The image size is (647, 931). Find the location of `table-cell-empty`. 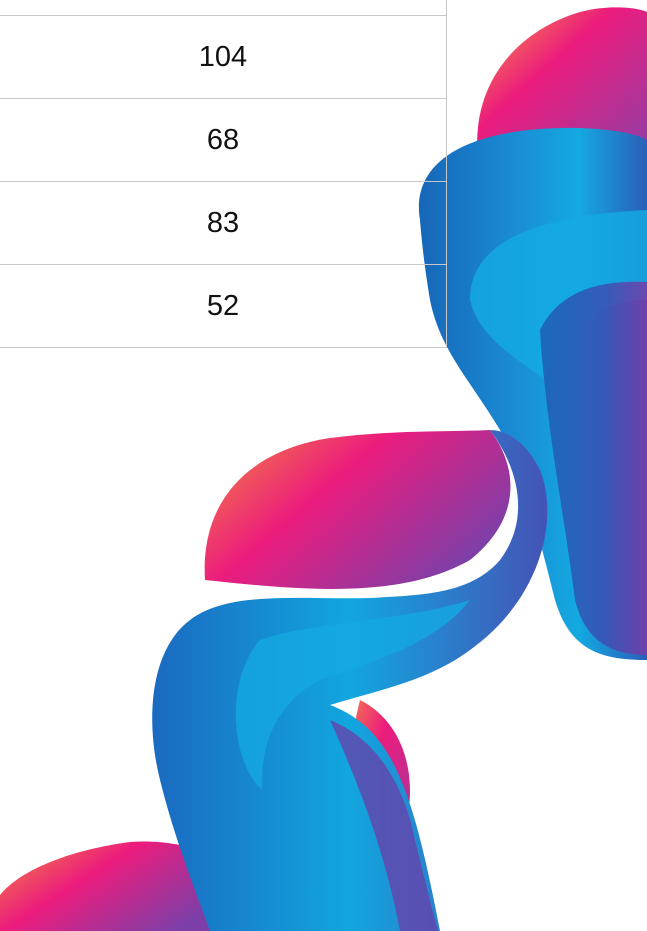

table-cell-empty is located at coordinates (223, 8).